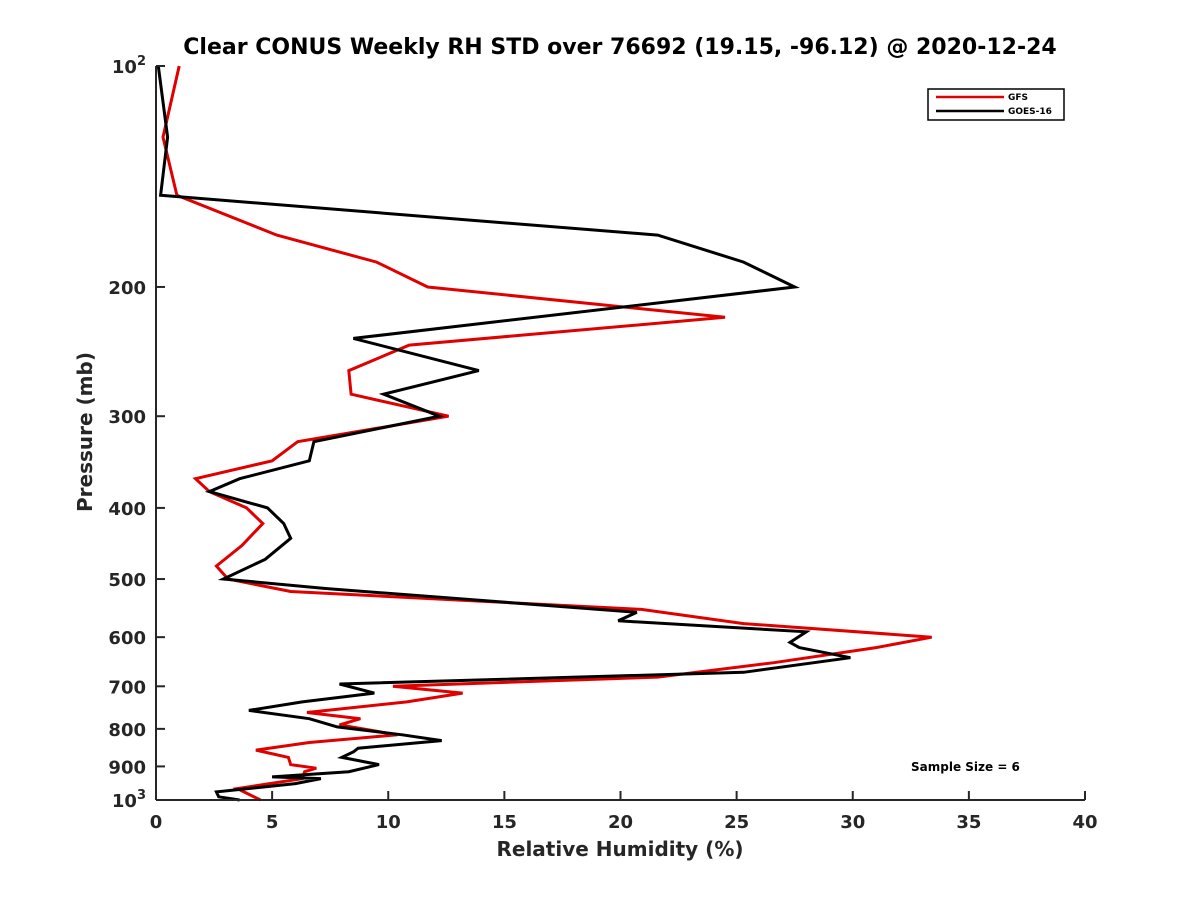  I want to click on x-tick-label: 40, so click(1084, 822).